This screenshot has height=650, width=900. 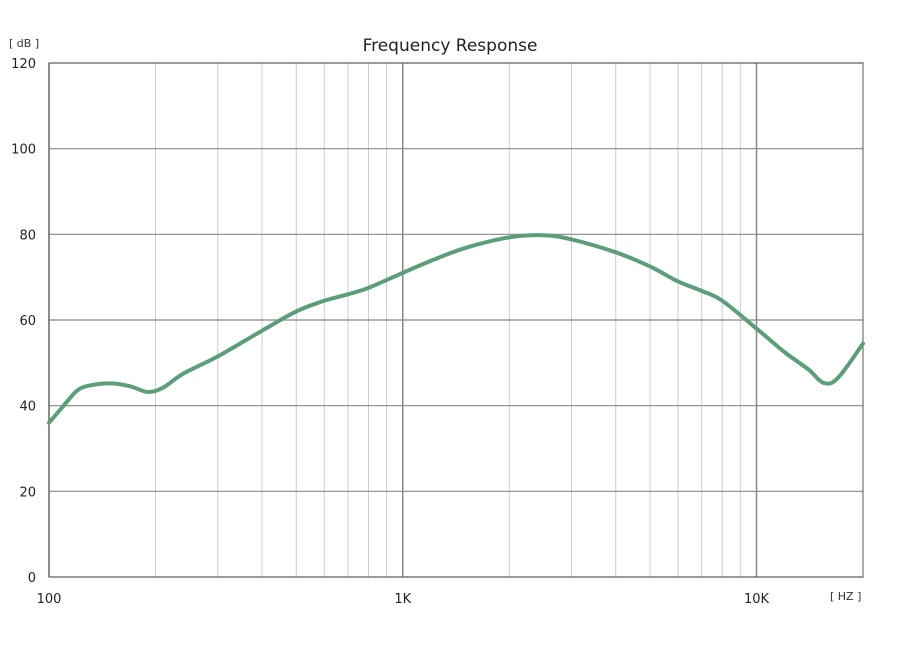 What do you see at coordinates (24, 43) in the screenshot?
I see `y-axis-label: [ dB ]` at bounding box center [24, 43].